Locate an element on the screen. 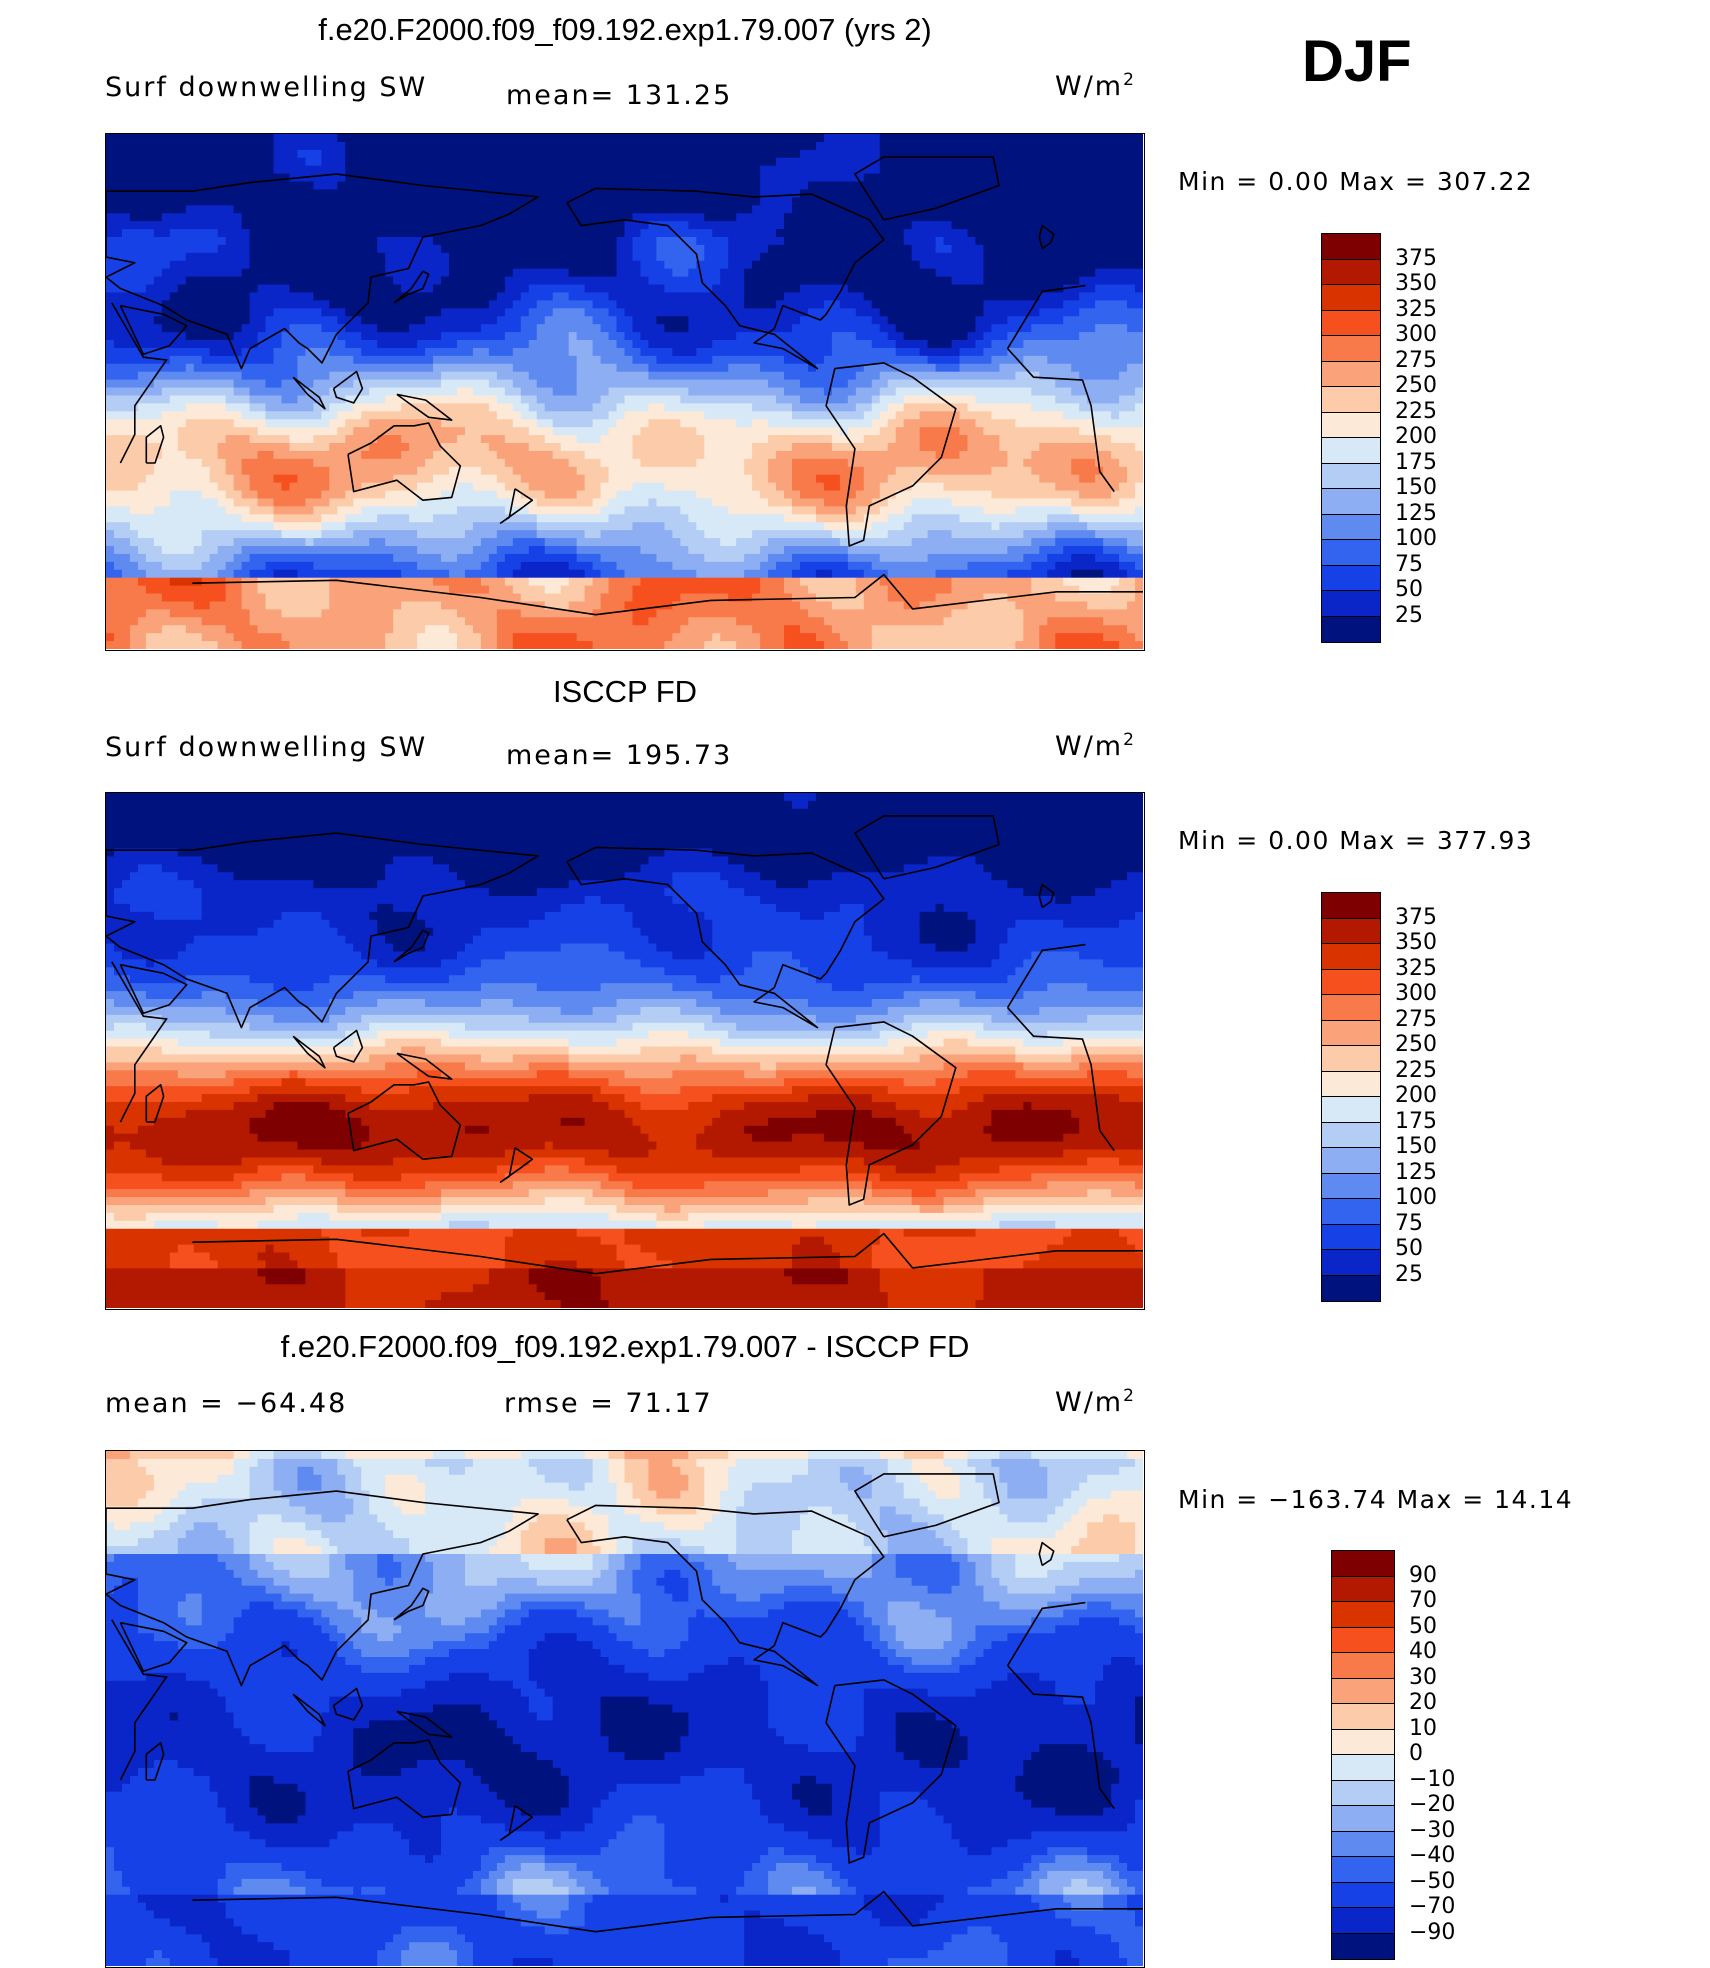  colorbar-tick-label: 90 is located at coordinates (1423, 1575).